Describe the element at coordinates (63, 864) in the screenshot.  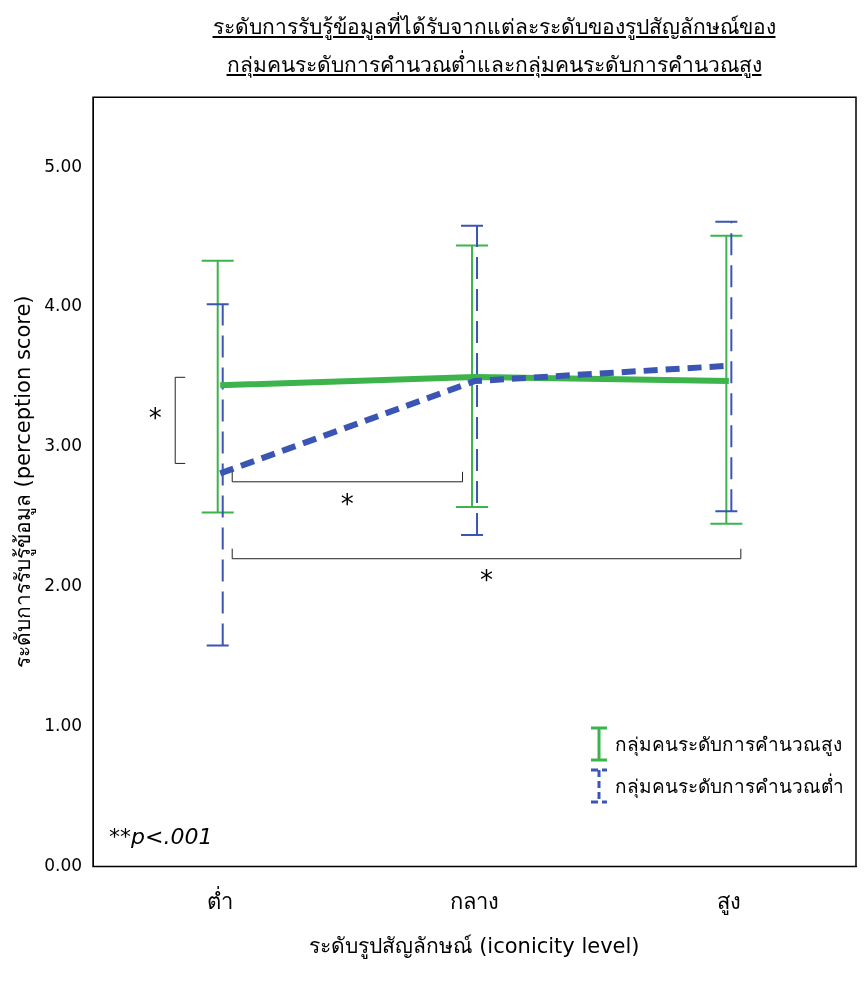
I see `y-tick-label: 0.00` at that location.